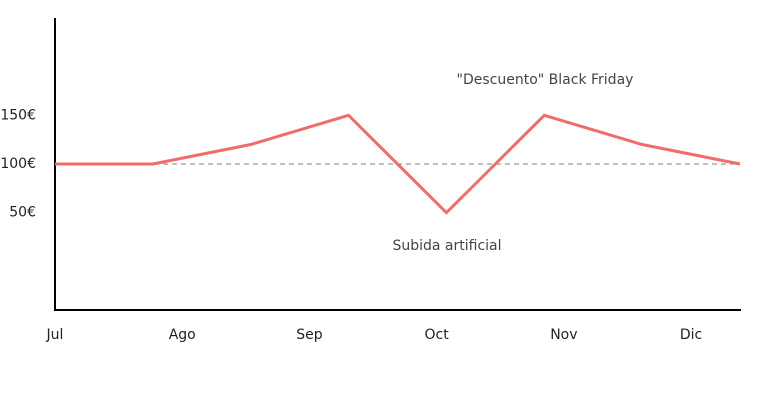  What do you see at coordinates (437, 335) in the screenshot?
I see `x-tick-label: Oct` at bounding box center [437, 335].